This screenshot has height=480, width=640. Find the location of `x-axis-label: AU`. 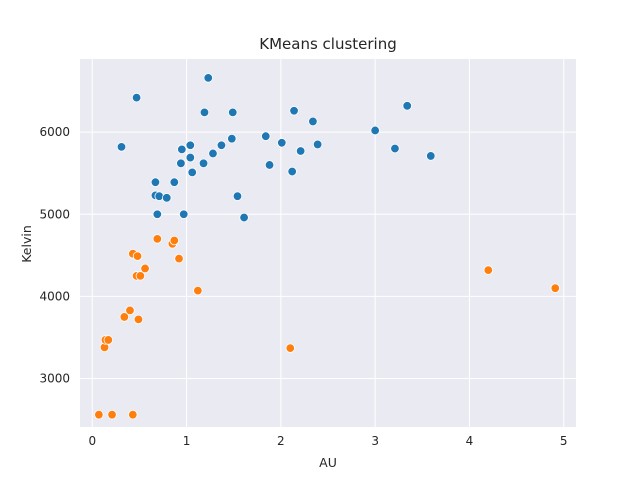

x-axis-label: AU is located at coordinates (328, 462).